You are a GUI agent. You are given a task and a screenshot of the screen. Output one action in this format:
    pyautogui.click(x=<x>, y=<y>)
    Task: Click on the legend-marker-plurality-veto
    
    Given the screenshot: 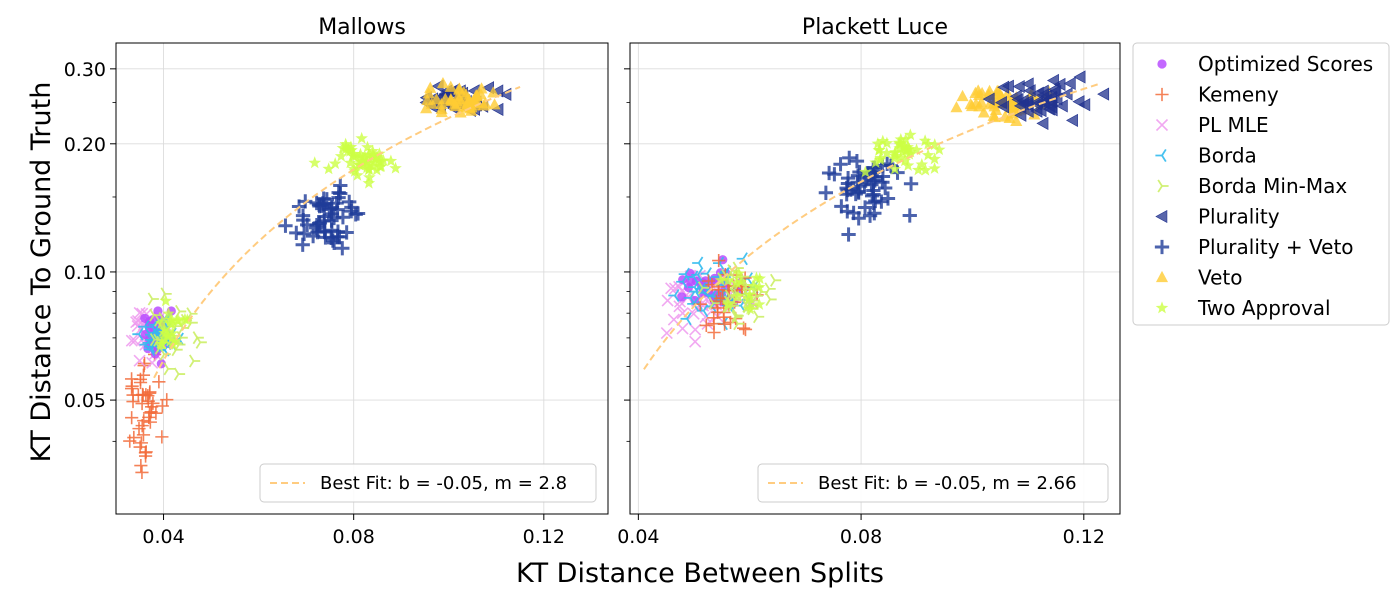 What is the action you would take?
    pyautogui.click(x=1162, y=247)
    